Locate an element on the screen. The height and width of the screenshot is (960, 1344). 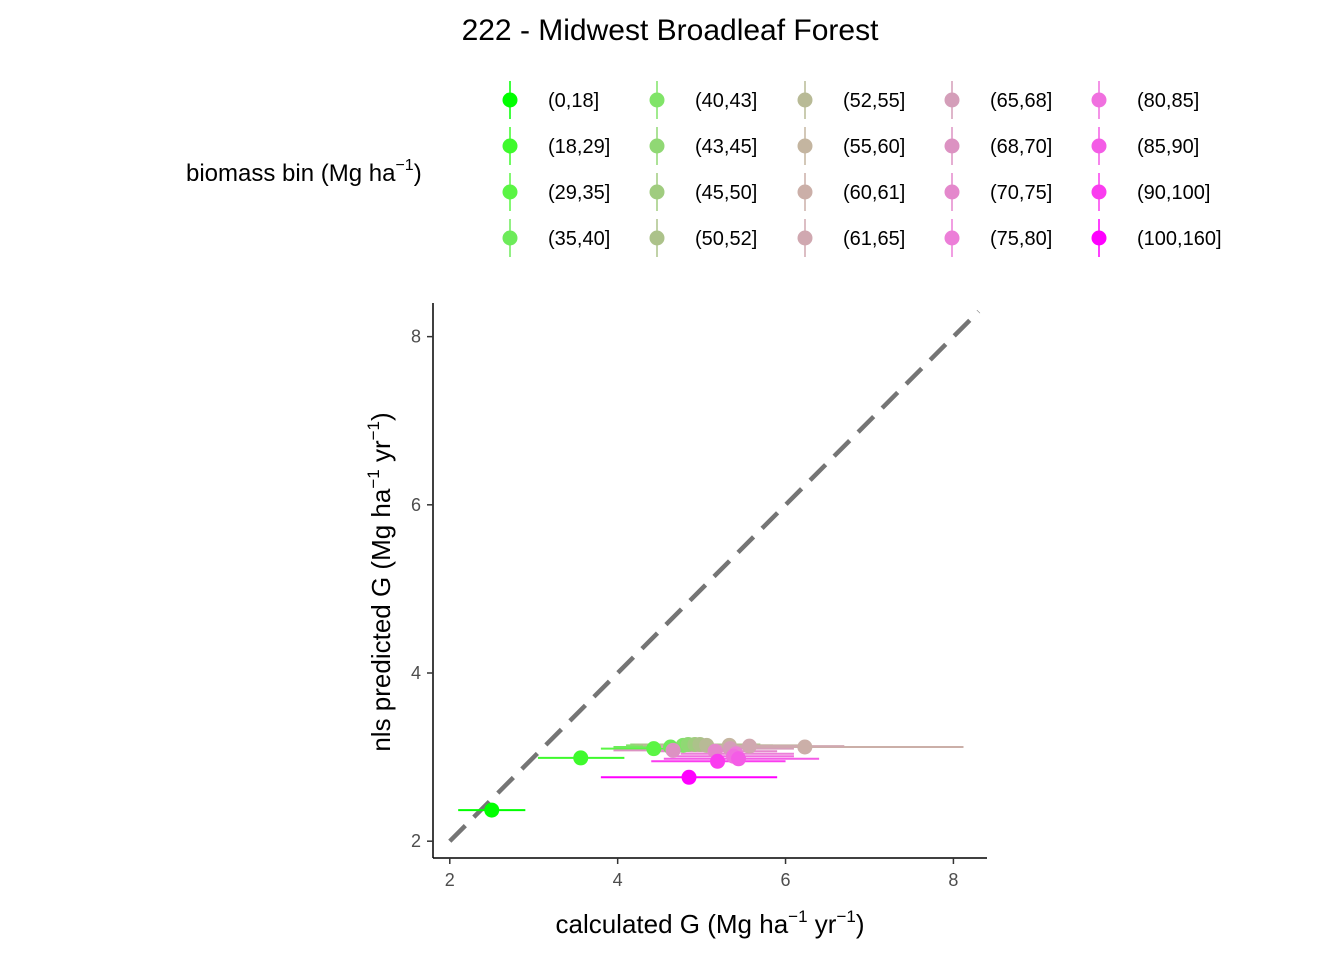
chart-title: 222 - Midwest Broadleaf Forest is located at coordinates (671, 30).